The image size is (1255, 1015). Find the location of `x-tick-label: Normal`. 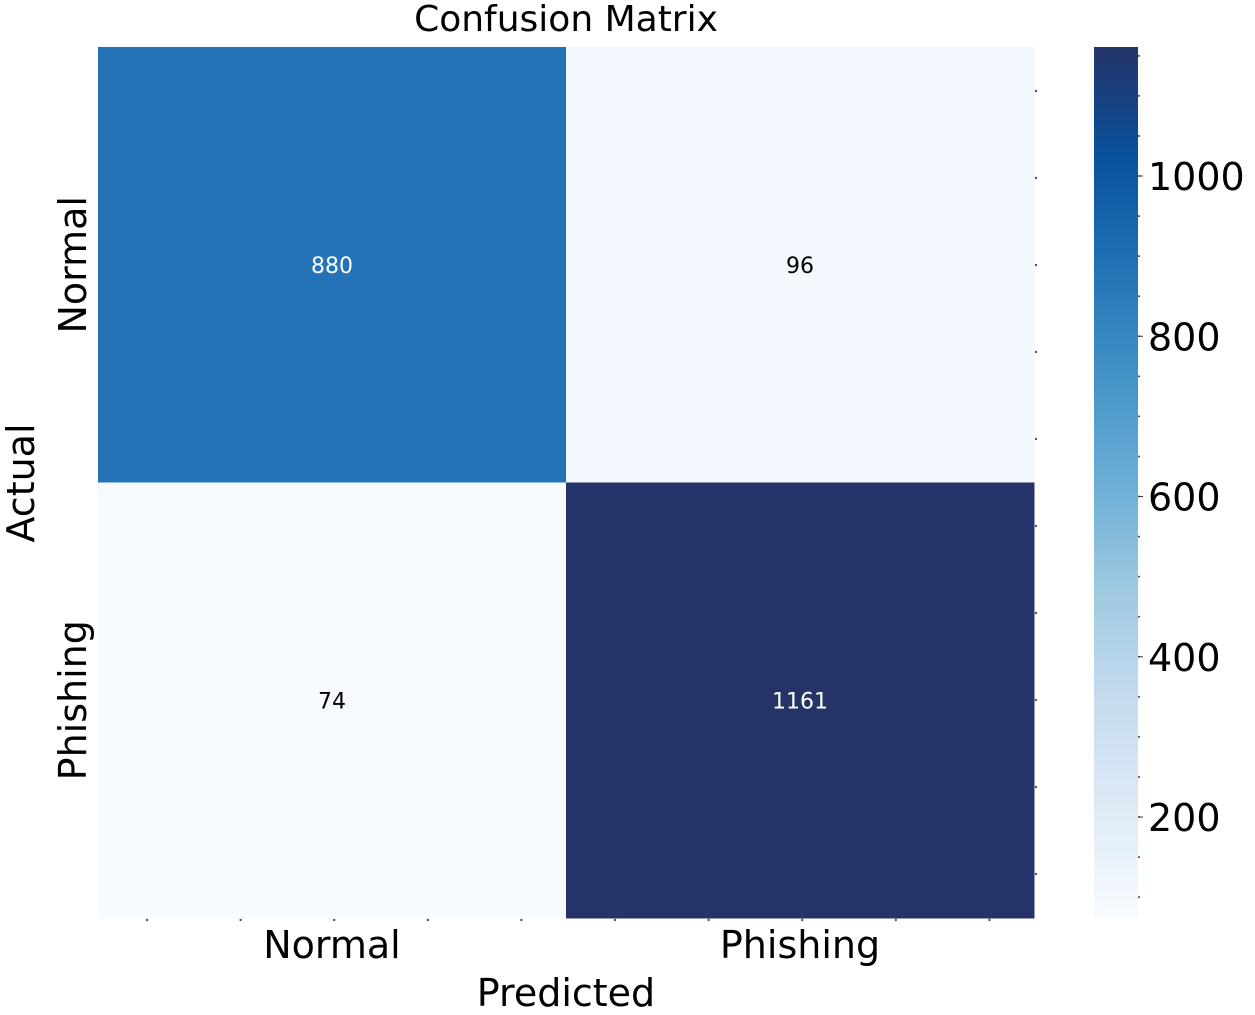

x-tick-label: Normal is located at coordinates (332, 945).